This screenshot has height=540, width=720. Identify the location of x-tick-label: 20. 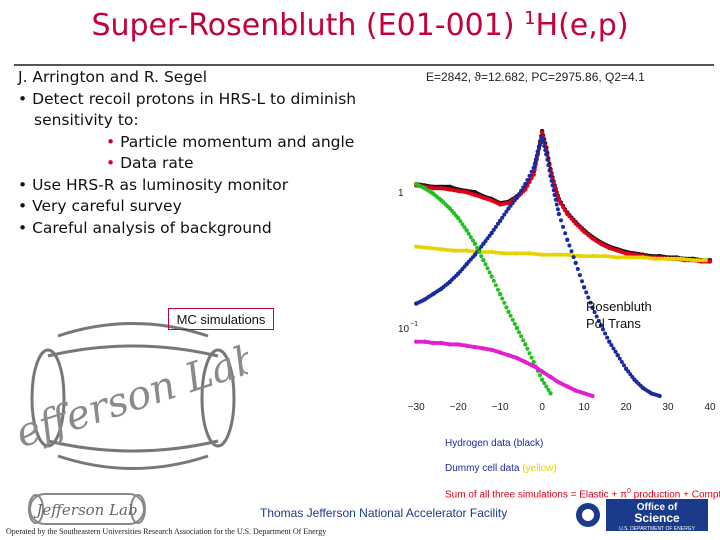
(626, 407).